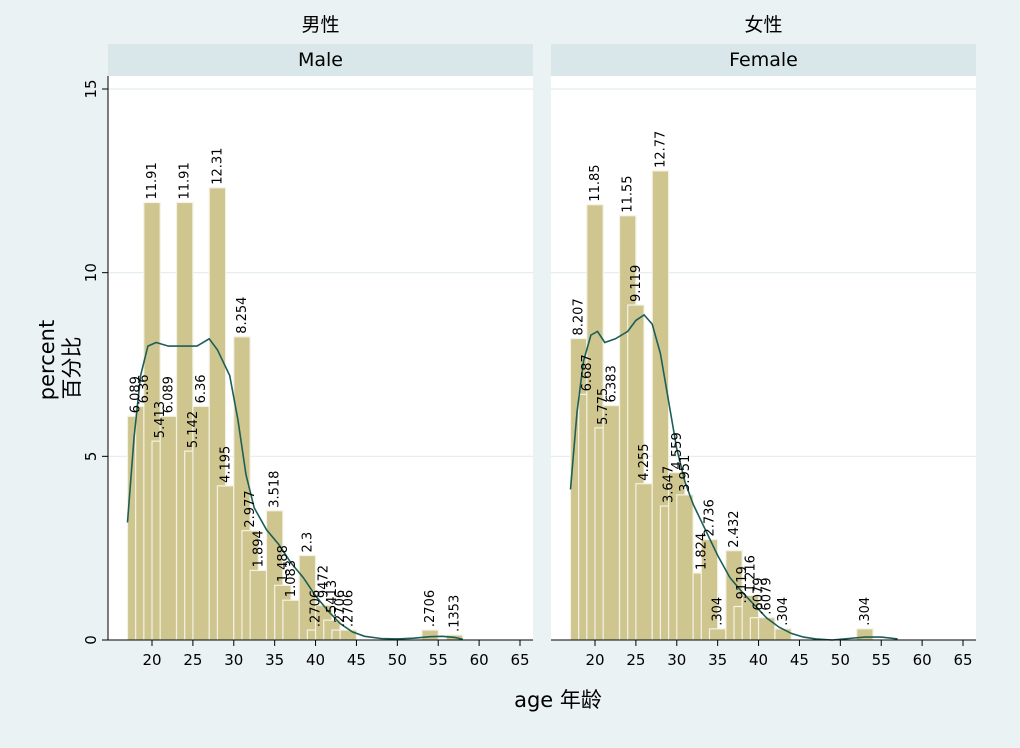  Describe the element at coordinates (160, 419) in the screenshot. I see `data-label: 5.413` at that location.